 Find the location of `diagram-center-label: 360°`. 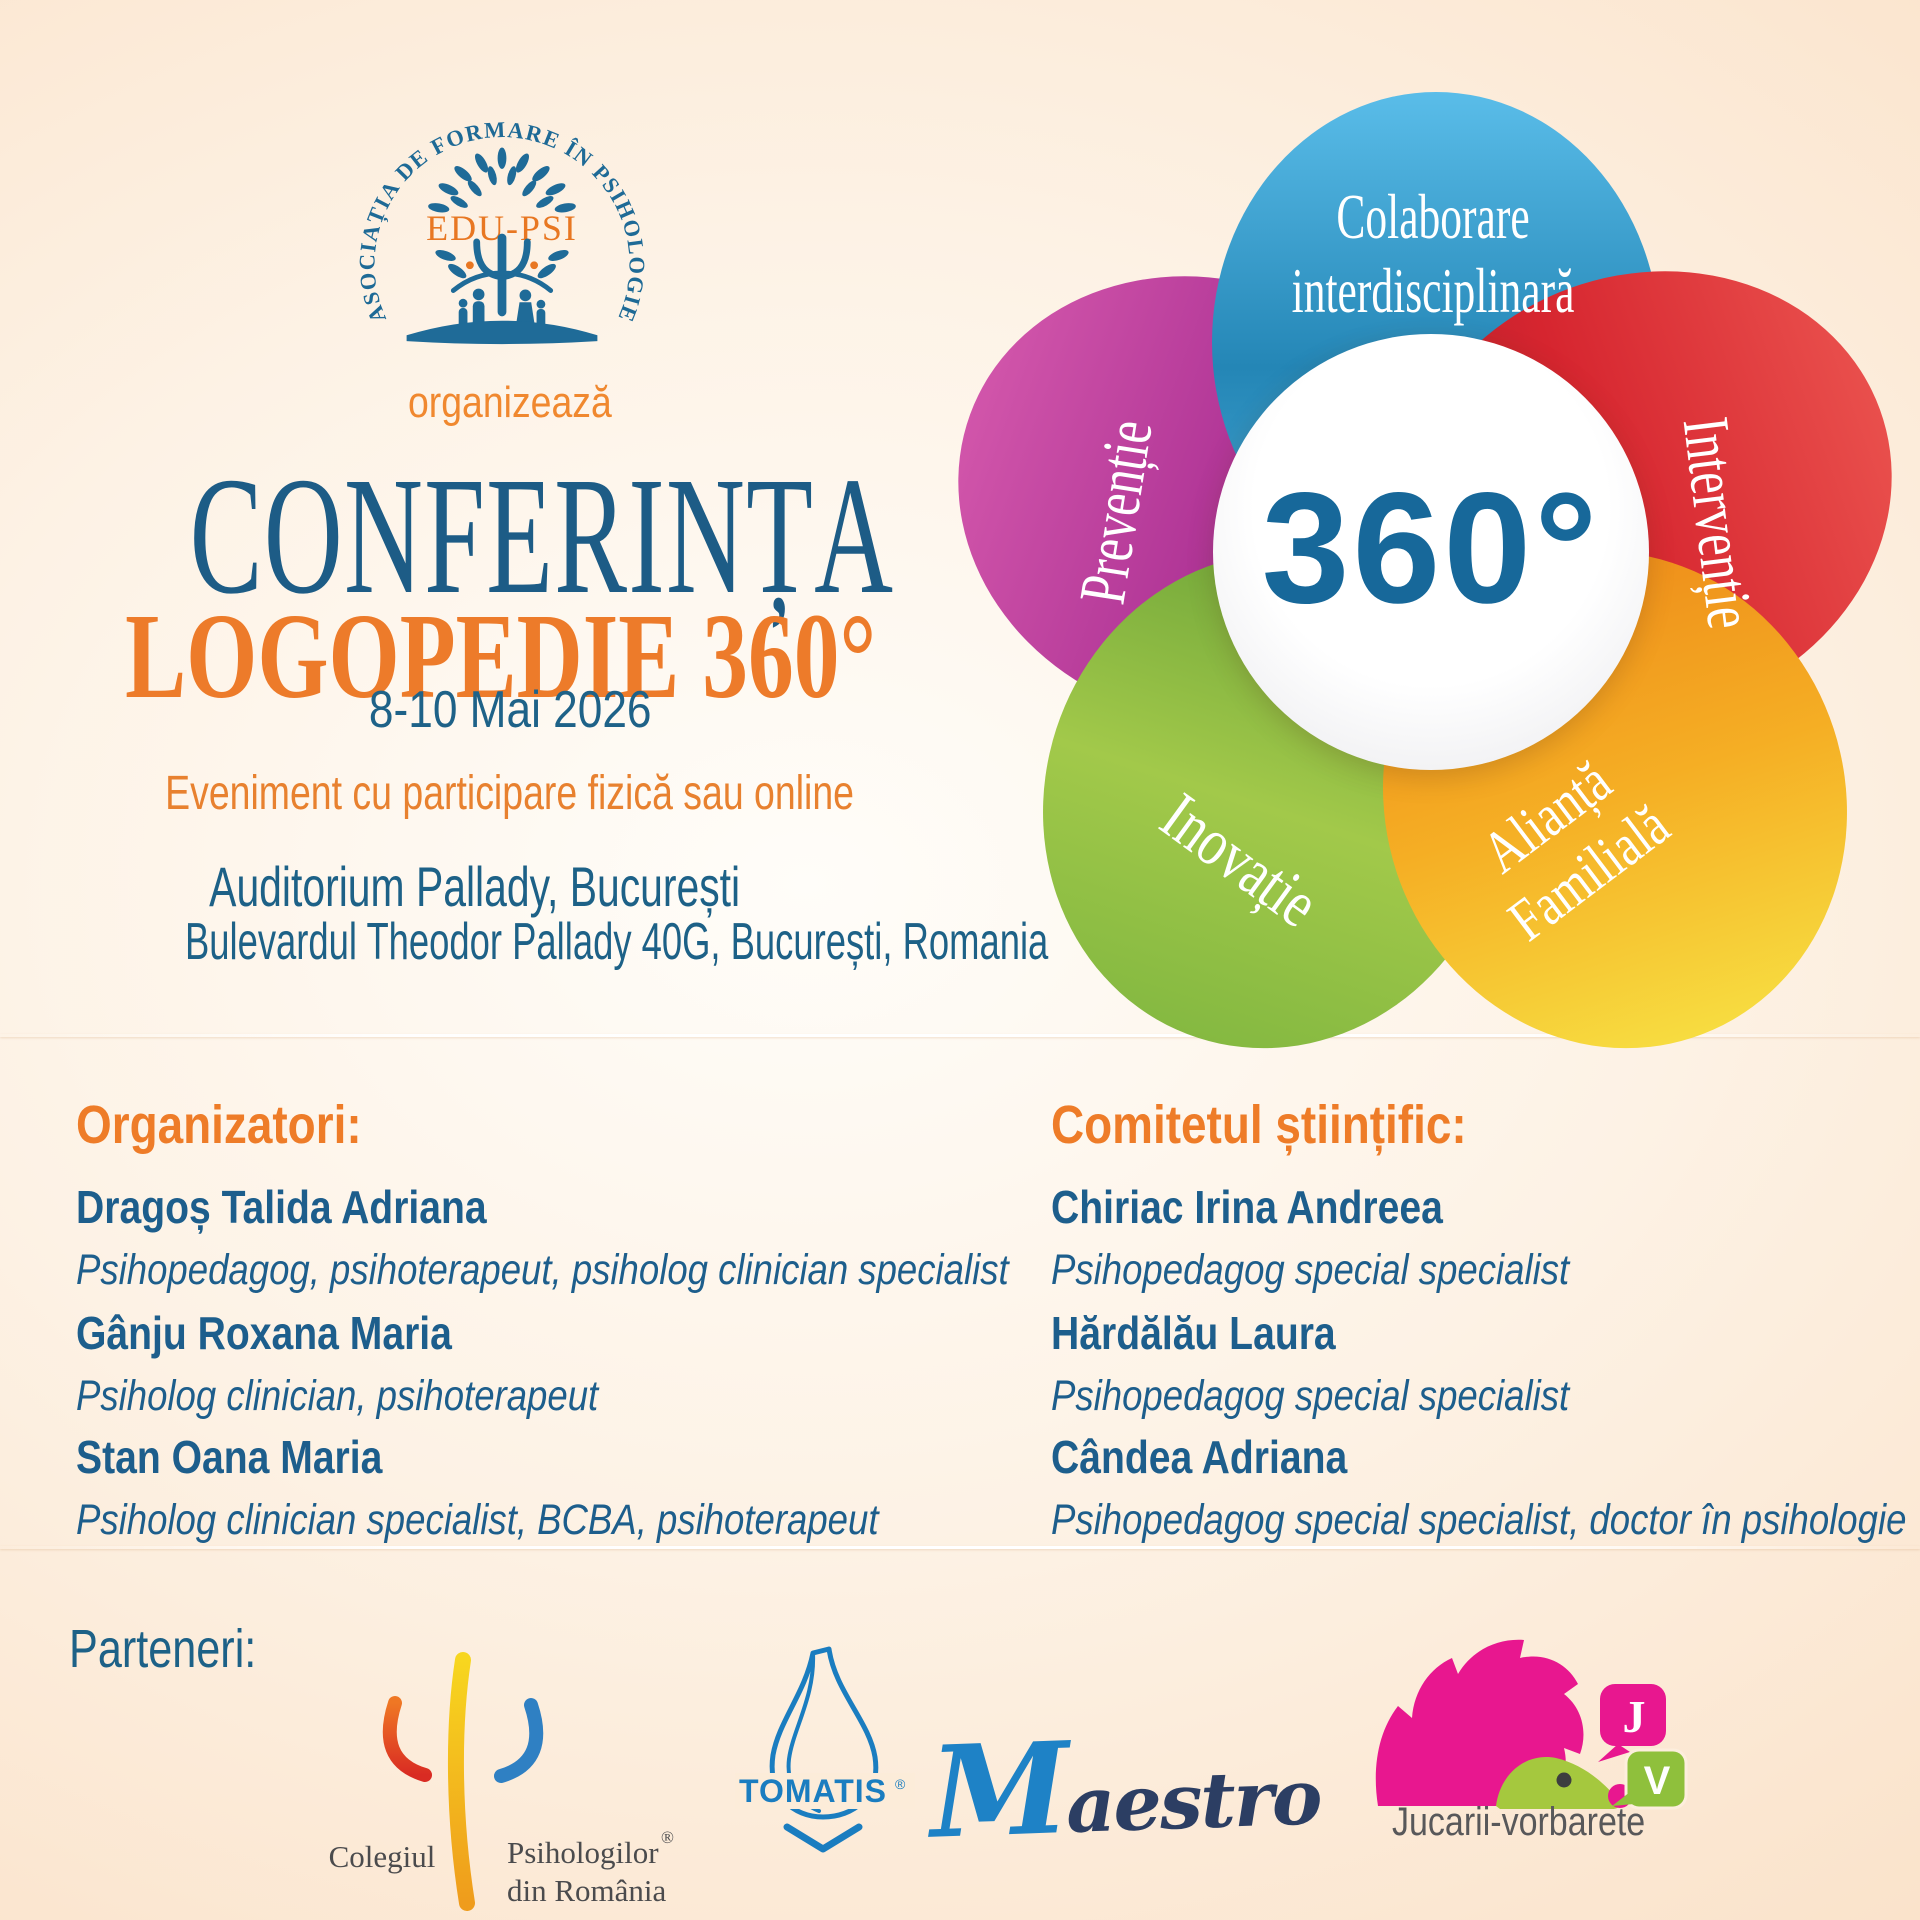

diagram-center-label: 360° is located at coordinates (1431, 548).